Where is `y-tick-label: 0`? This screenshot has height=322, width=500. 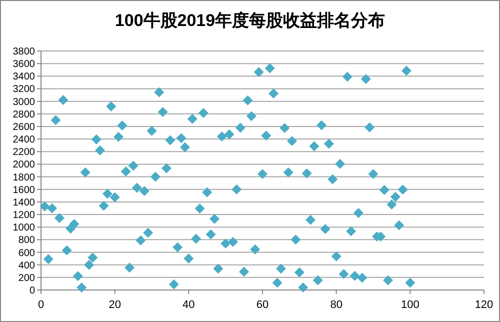 y-tick-label: 0 is located at coordinates (32, 291).